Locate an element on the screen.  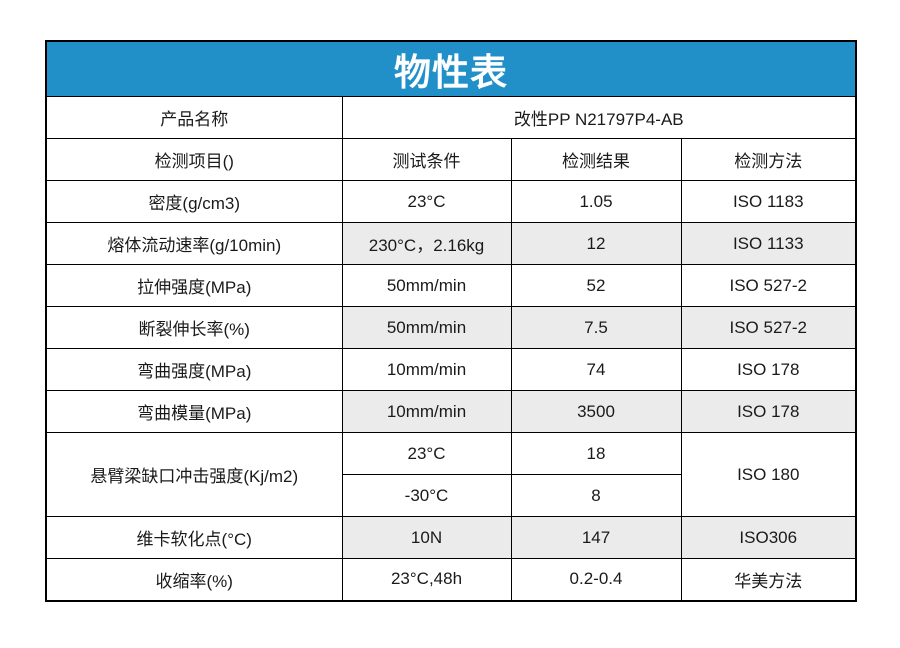
condition-cell: 230°C，2.16kg is located at coordinates (426, 243).